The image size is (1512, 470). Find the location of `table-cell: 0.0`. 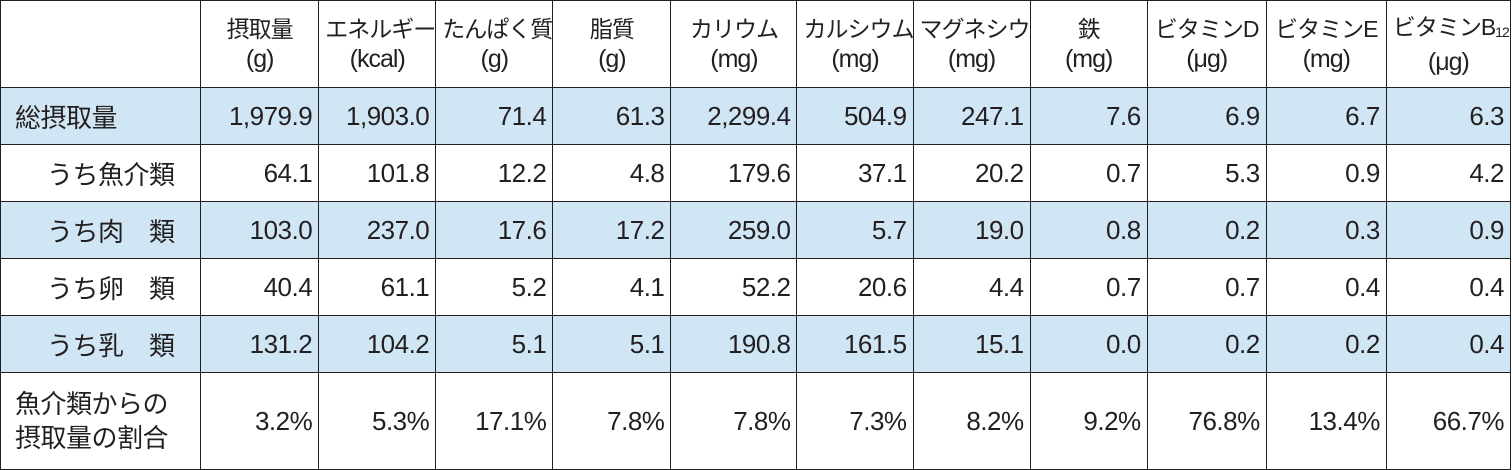

table-cell: 0.0 is located at coordinates (1088, 344).